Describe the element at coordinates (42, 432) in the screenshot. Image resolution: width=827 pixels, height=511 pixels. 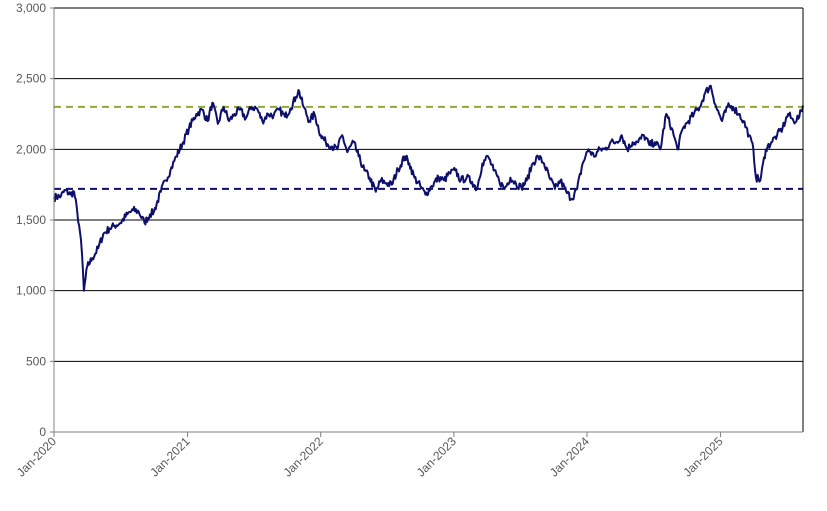
I see `y-tick-label: 0` at that location.